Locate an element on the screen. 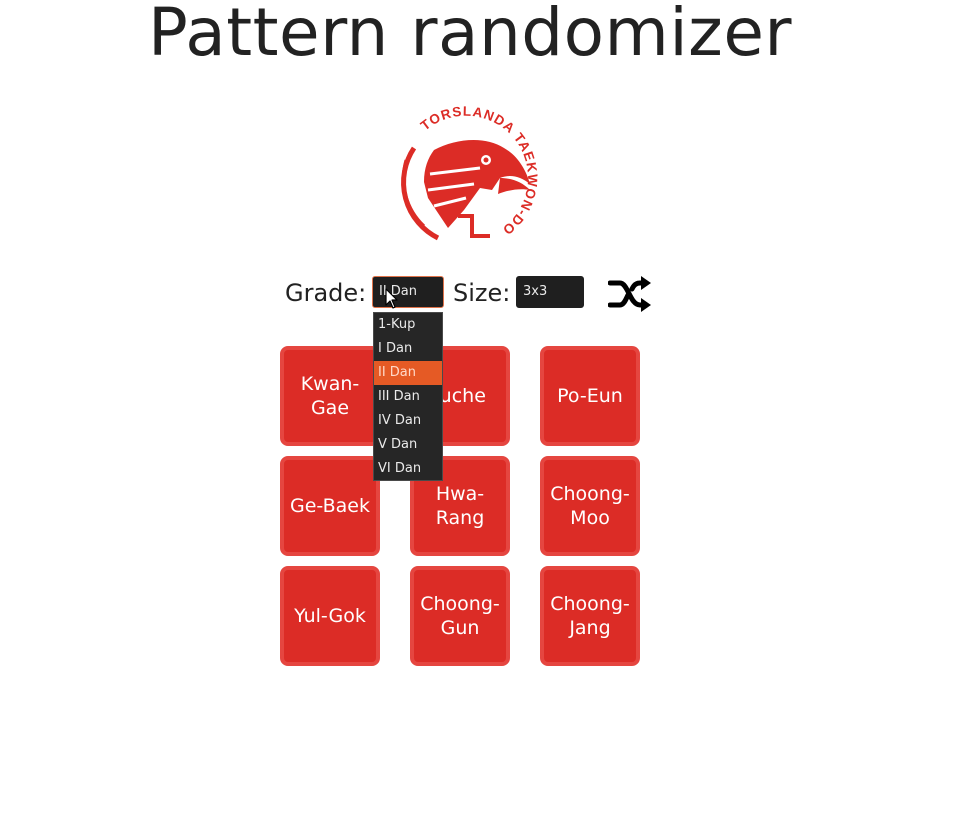 The width and height of the screenshot is (962, 820). pattern-tile: Kwan- Gae is located at coordinates (330, 396).